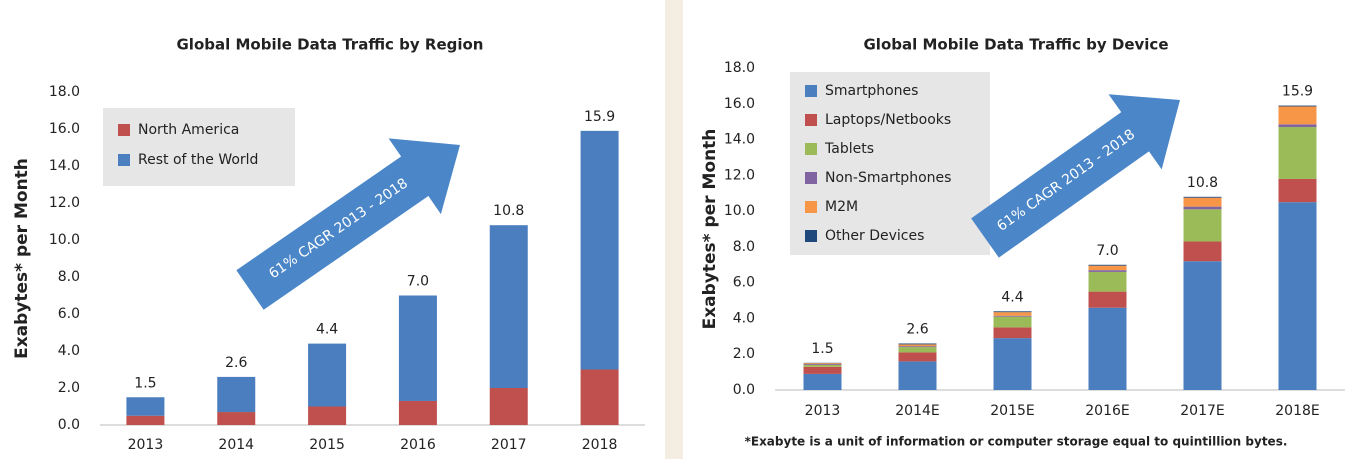  What do you see at coordinates (236, 445) in the screenshot?
I see `x-tick-label: 2014` at bounding box center [236, 445].